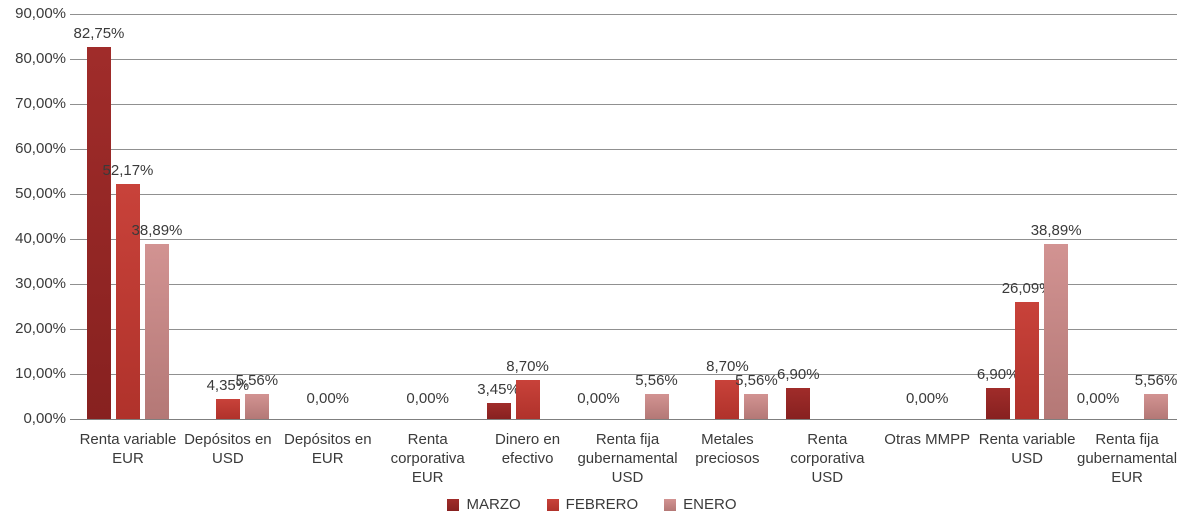 The image size is (1184, 525). Describe the element at coordinates (40, 283) in the screenshot. I see `y-axis-tick-label: 30,00%` at that location.